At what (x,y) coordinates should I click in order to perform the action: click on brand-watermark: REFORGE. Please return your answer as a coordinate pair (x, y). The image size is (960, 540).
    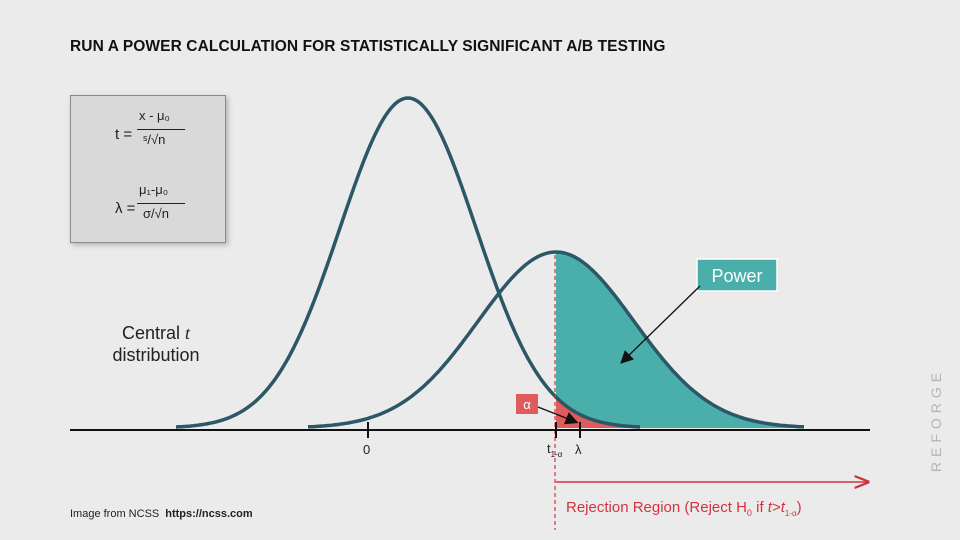
    Looking at the image, I should click on (936, 420).